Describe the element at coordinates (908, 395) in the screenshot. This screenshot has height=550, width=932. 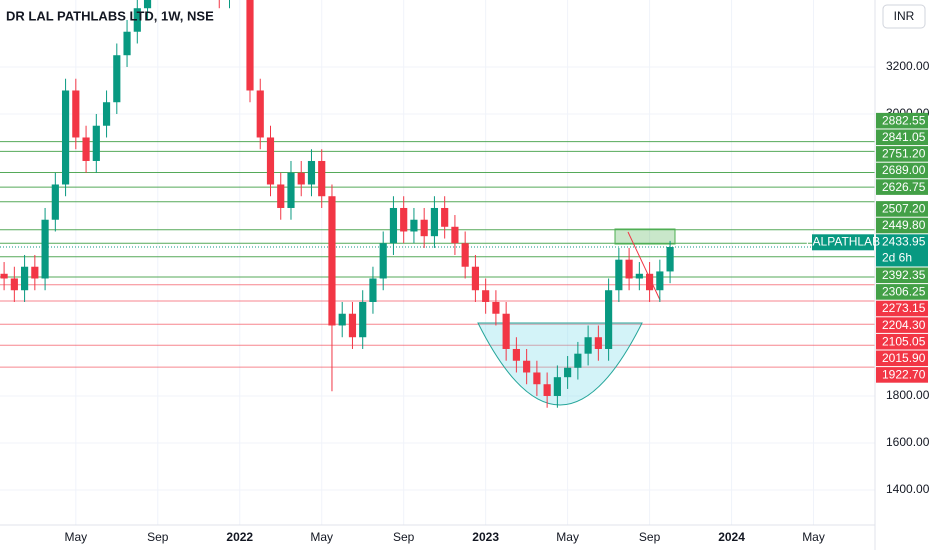
I see `y-tick-label: 1800.00` at that location.